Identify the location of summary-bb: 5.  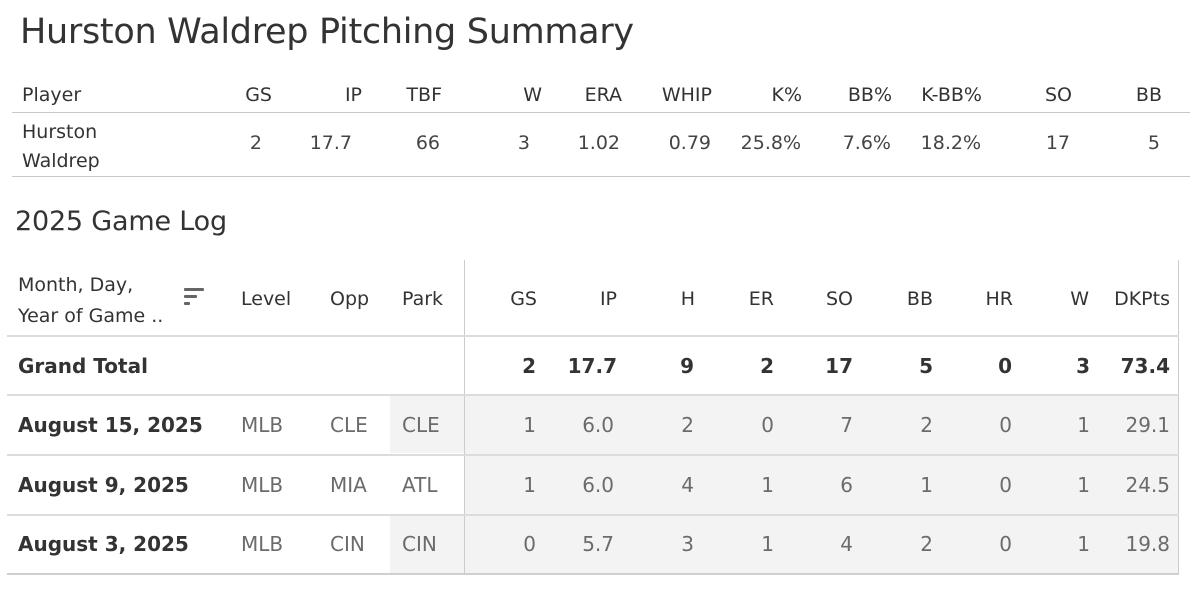
(1153, 143).